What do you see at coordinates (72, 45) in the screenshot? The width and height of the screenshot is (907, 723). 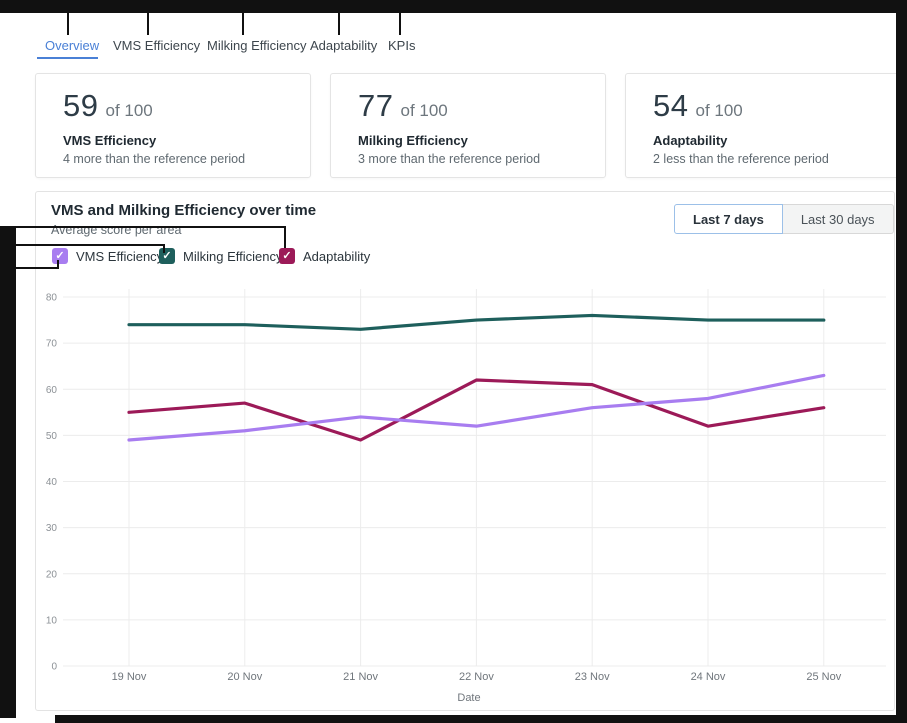 I see `tab-overview: Overview` at bounding box center [72, 45].